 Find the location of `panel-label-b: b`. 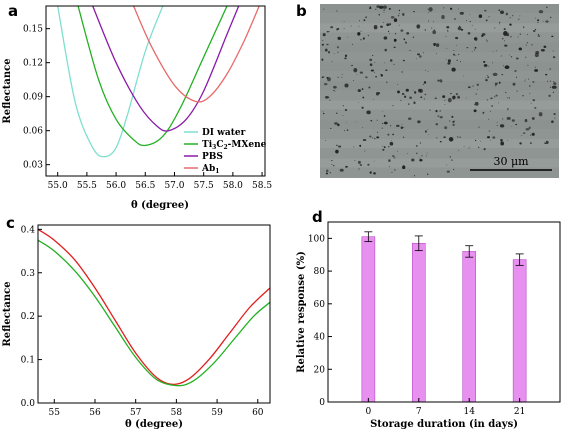

panel-label-b: b is located at coordinates (301, 11).